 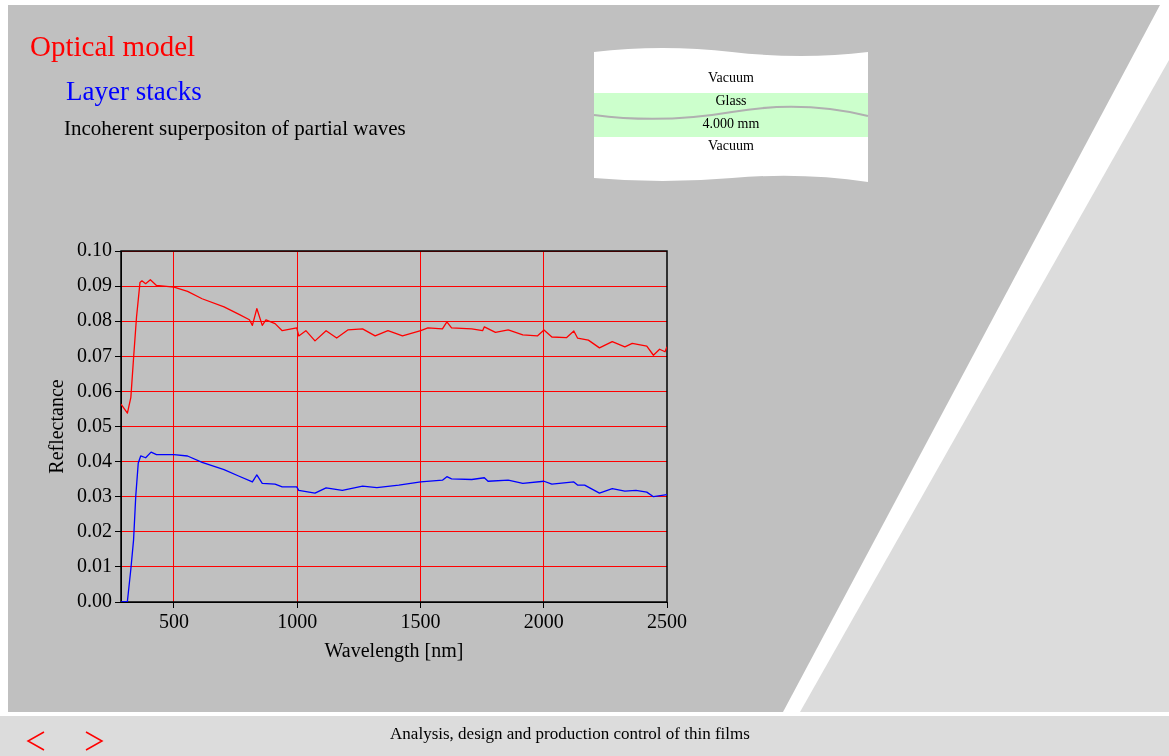 I want to click on x-tick-label: 2000, so click(x=543, y=621).